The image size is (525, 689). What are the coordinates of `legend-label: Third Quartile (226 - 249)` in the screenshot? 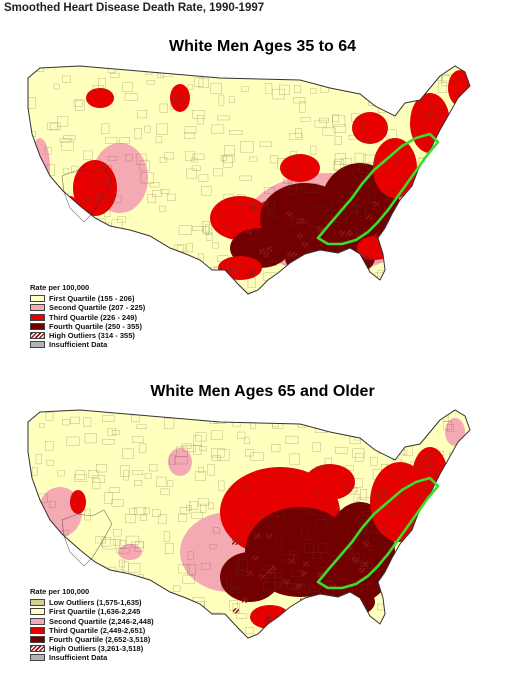 It's located at (93, 317).